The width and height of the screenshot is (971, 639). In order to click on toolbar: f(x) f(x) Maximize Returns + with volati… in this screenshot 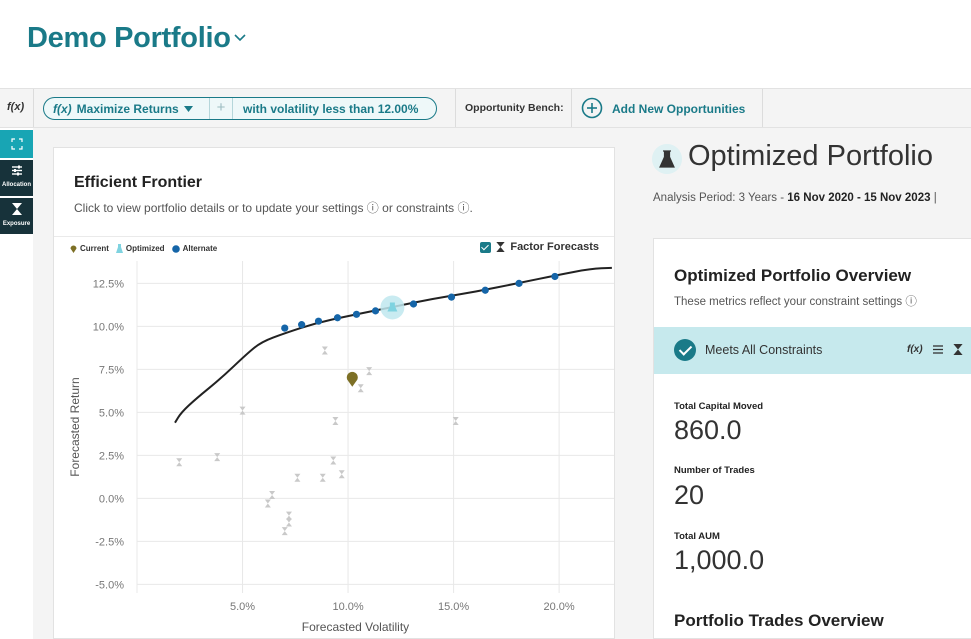, I will do `click(485, 108)`.